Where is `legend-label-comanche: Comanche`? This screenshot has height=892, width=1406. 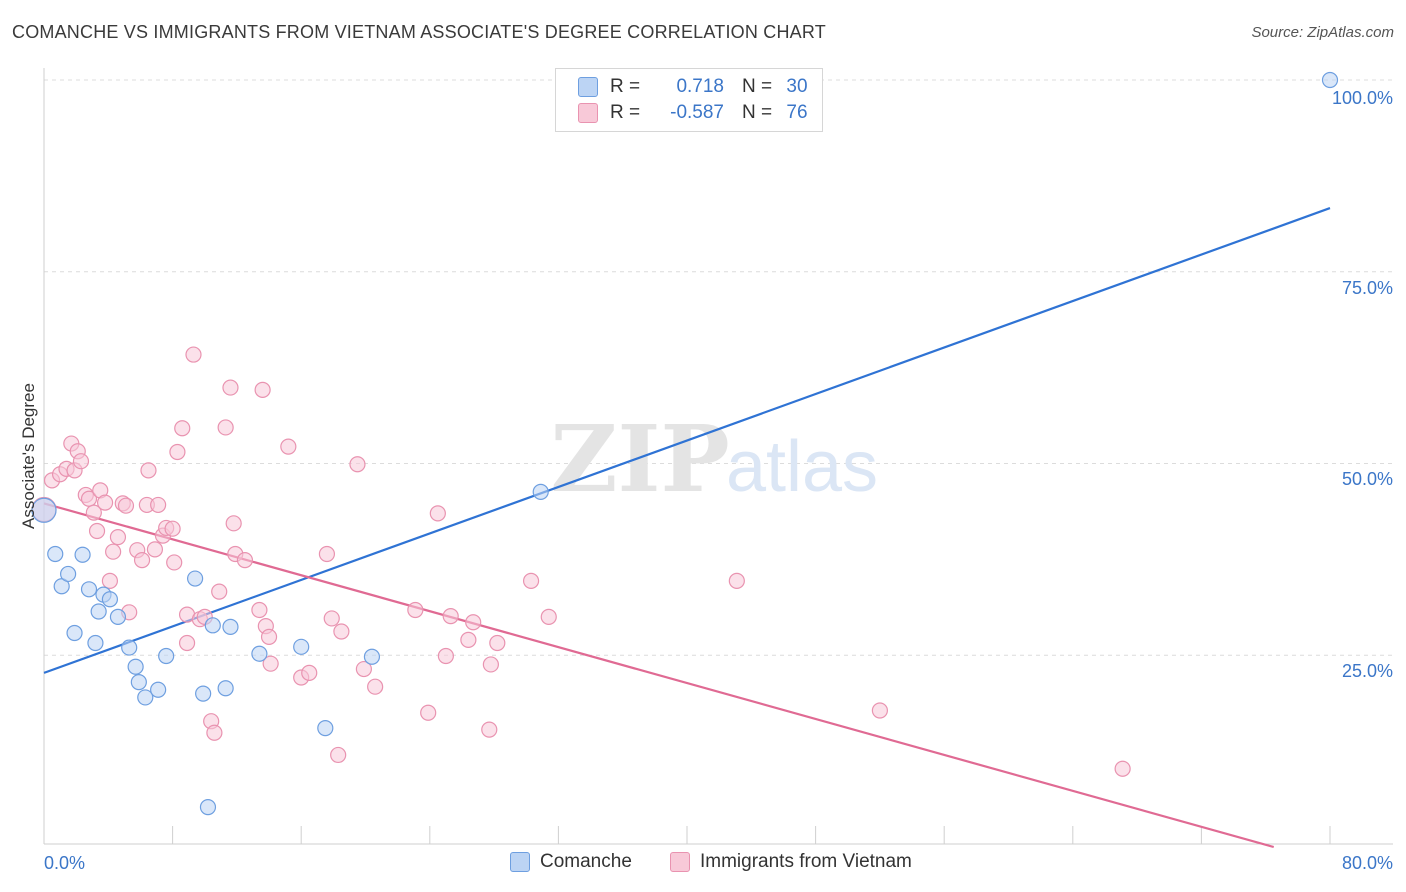 legend-label-comanche: Comanche is located at coordinates (586, 861).